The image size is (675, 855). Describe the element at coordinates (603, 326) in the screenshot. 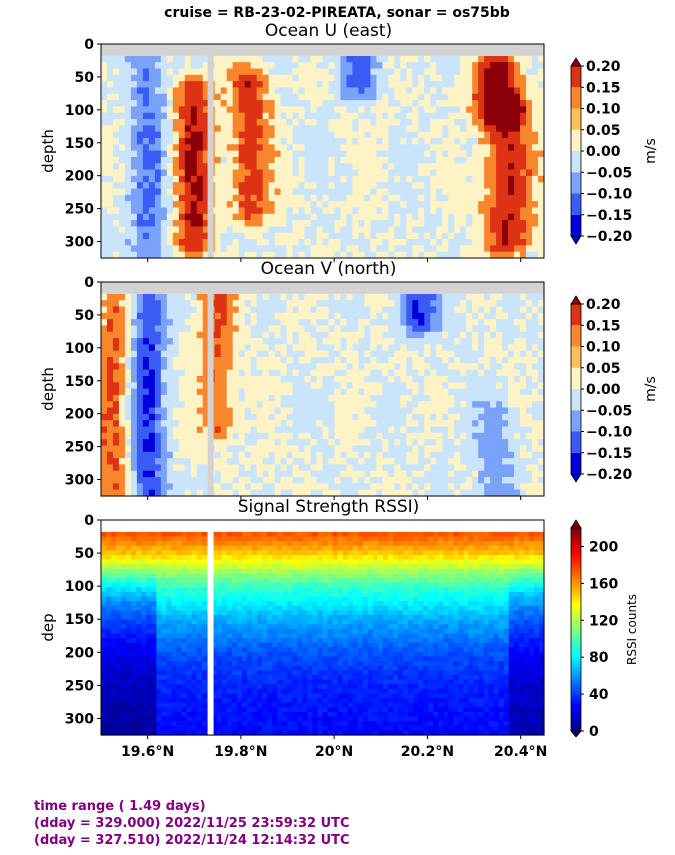

I see `colorbar-tick-label: 0.15` at that location.